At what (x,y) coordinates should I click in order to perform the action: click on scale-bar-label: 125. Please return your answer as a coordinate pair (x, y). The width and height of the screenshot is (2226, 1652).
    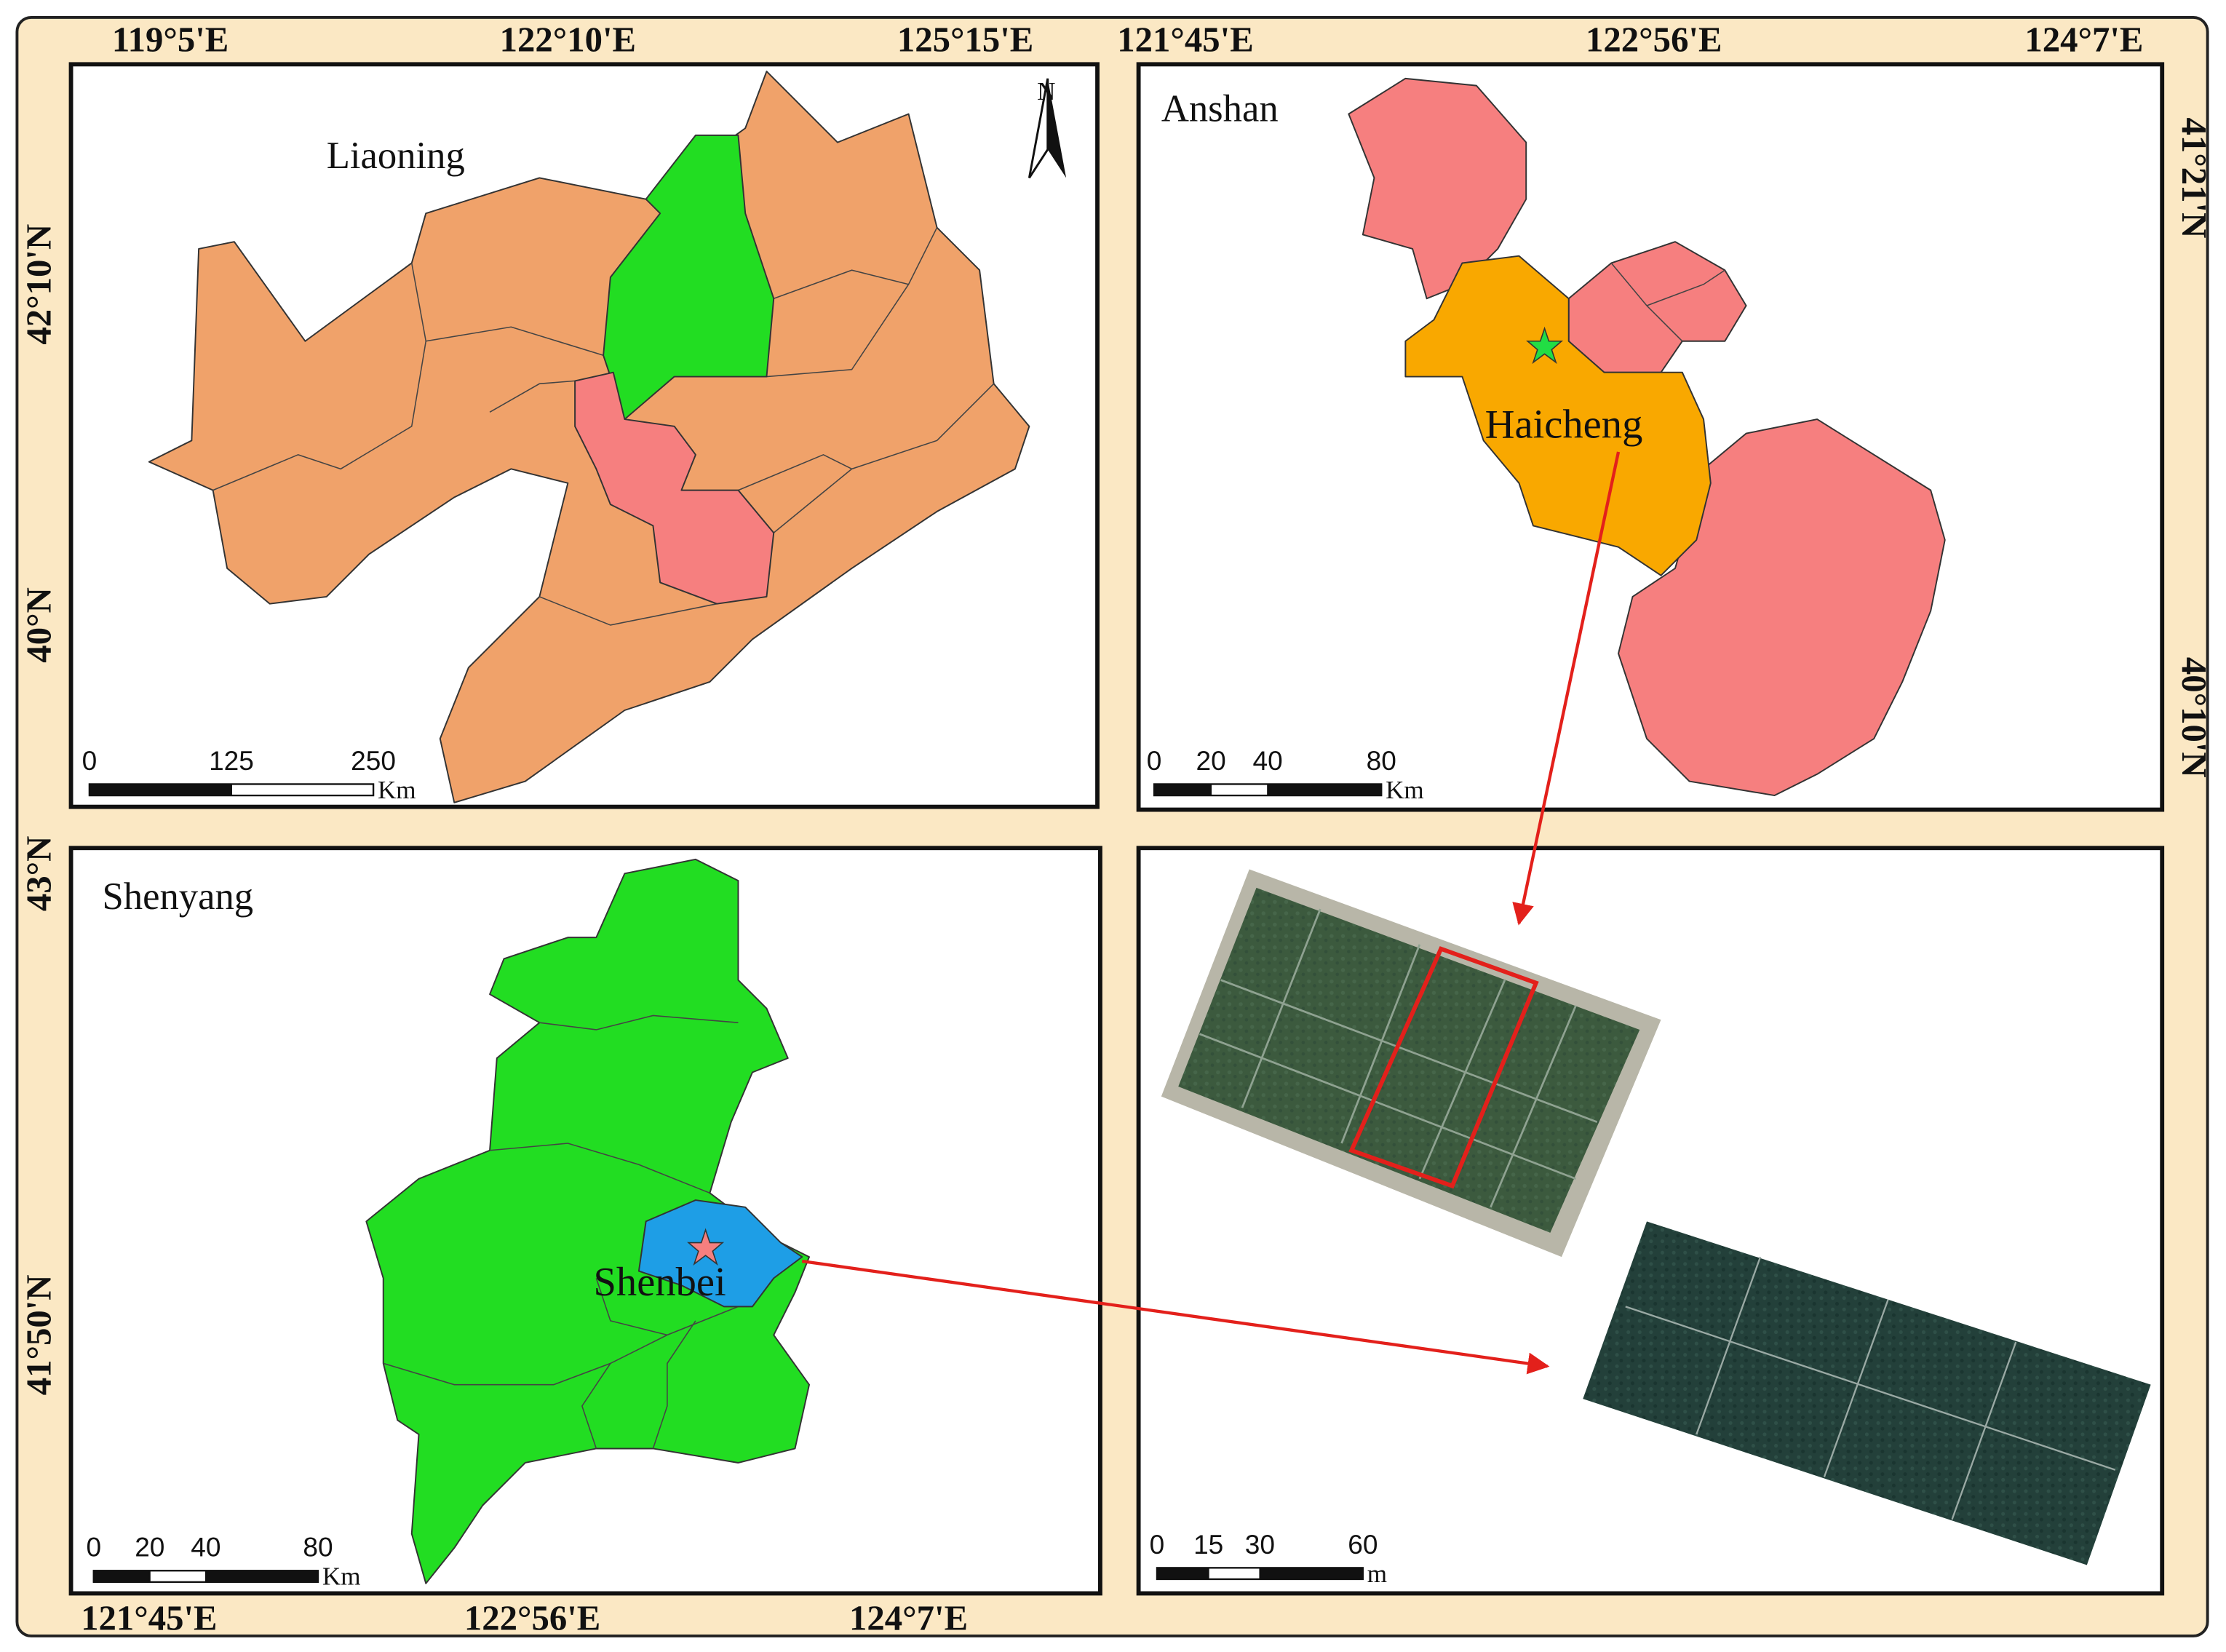
    Looking at the image, I should click on (231, 760).